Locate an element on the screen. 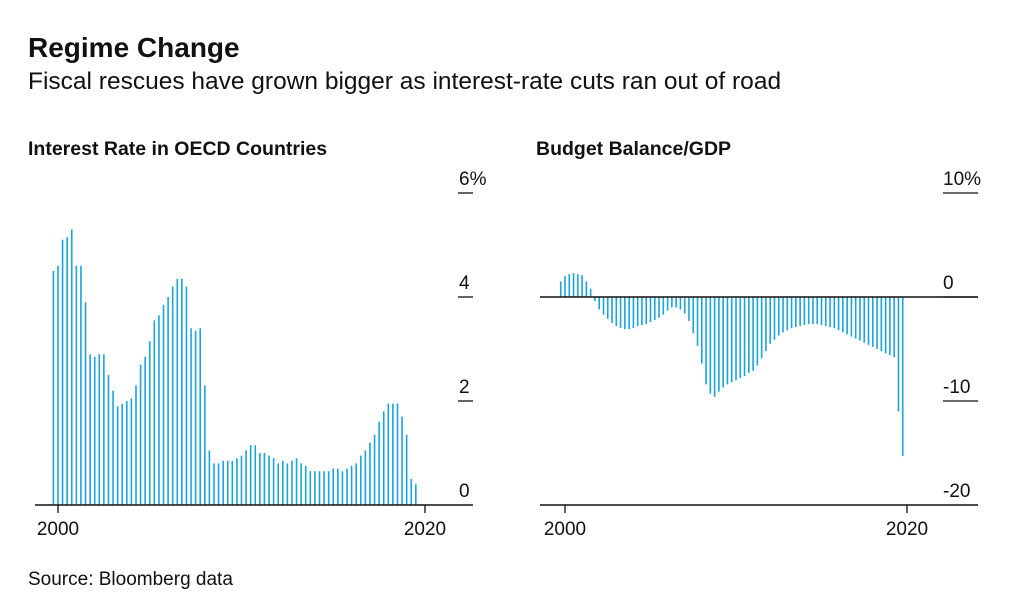  interest-rate-xtick-label: 2020 is located at coordinates (425, 529).